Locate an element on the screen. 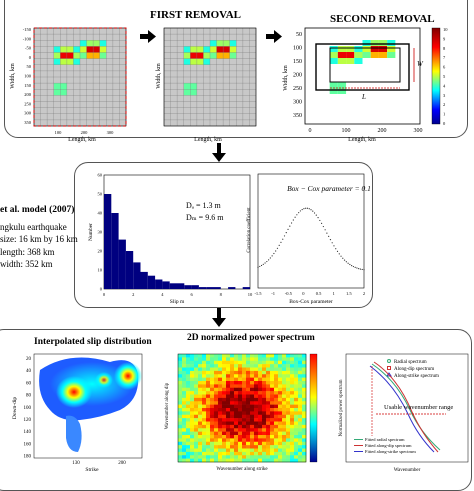  spec-ylabel: Normalized power spectrum is located at coordinates (341, 407).